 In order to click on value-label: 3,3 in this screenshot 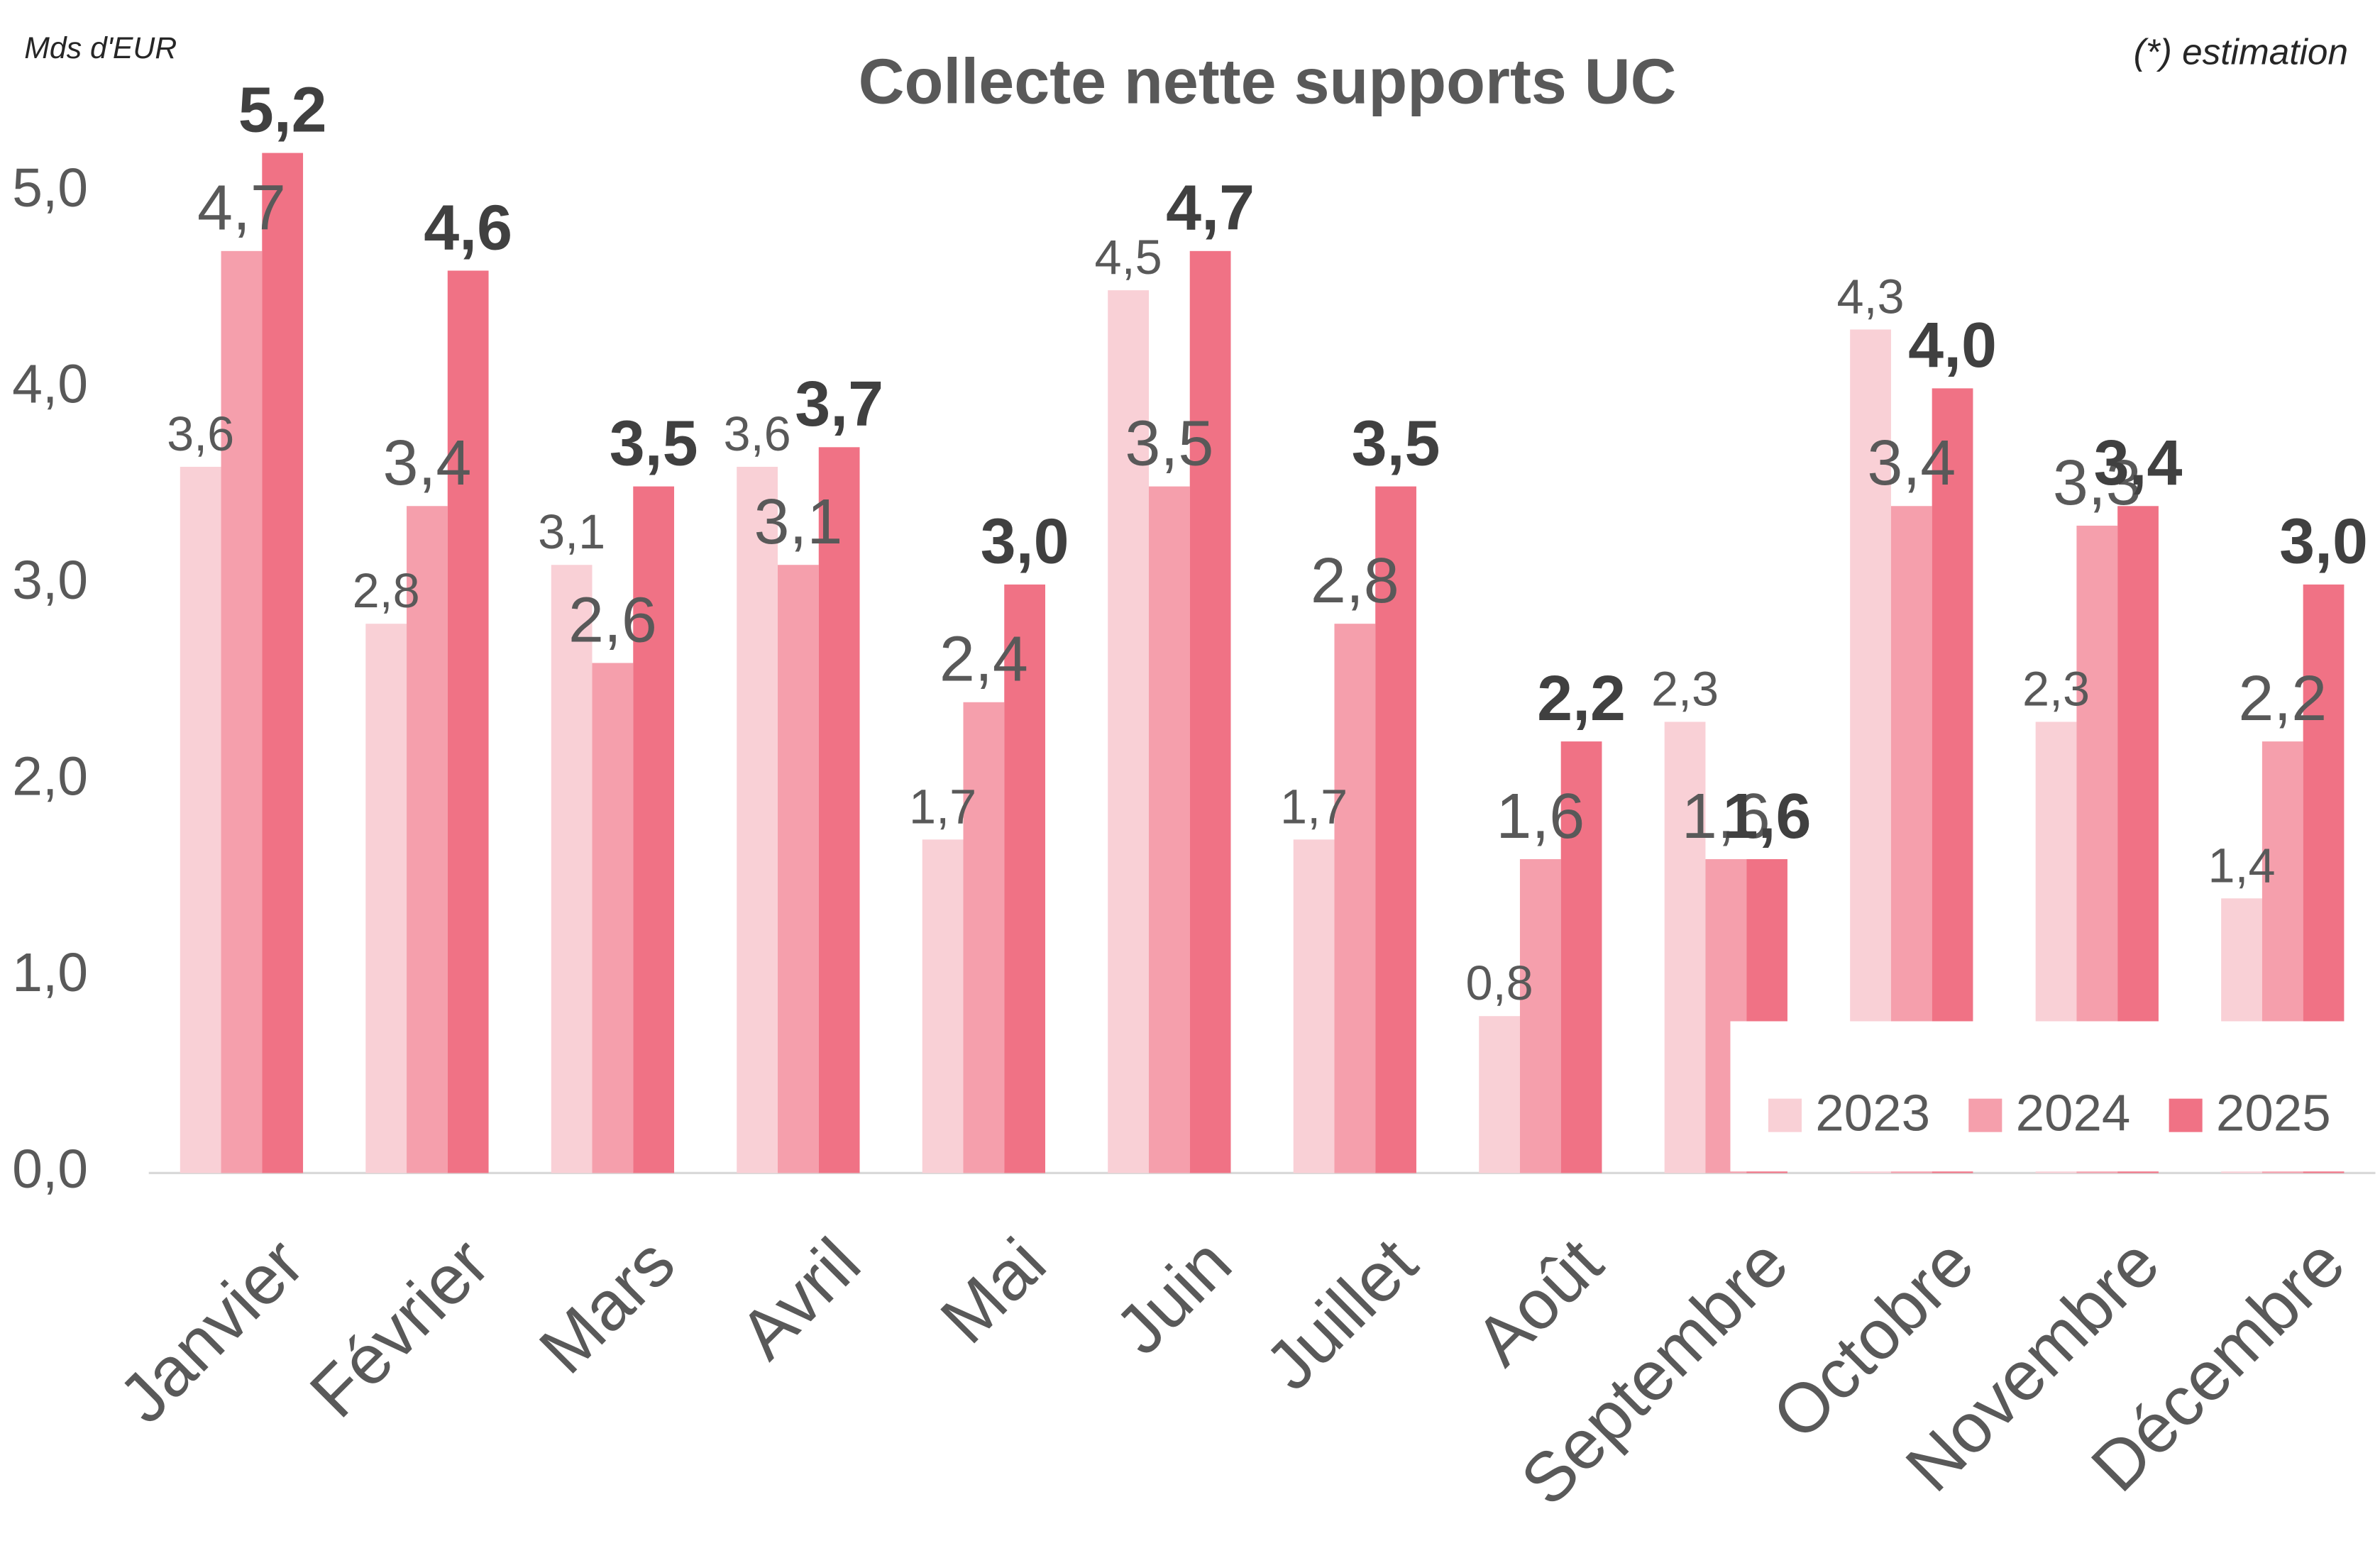, I will do `click(2097, 484)`.